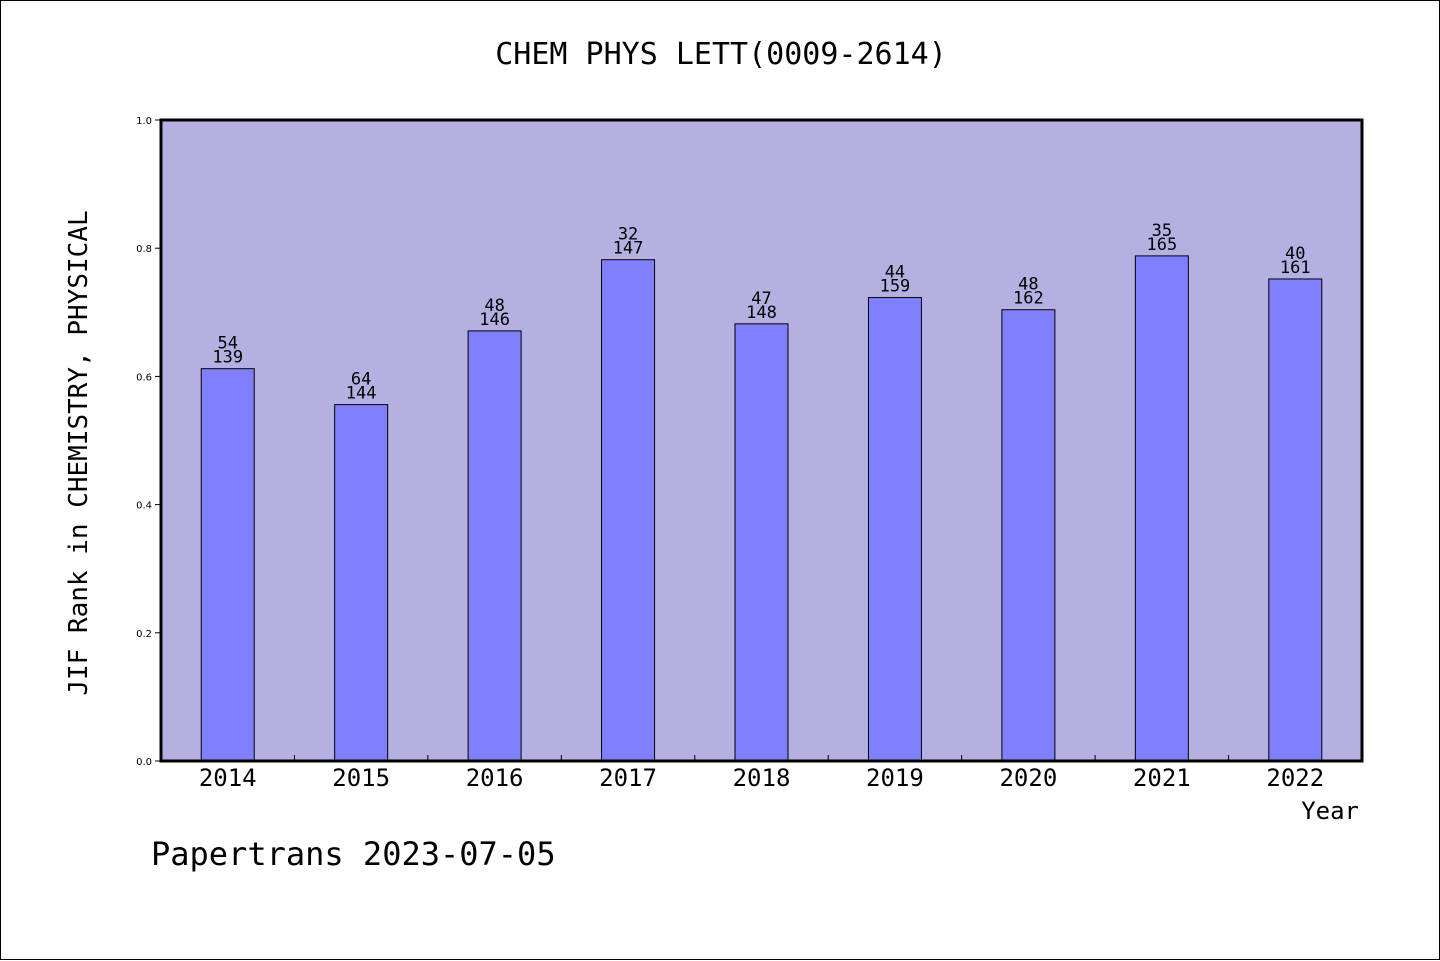 The height and width of the screenshot is (961, 1440). I want to click on y-tick-label: 0.2, so click(144, 634).